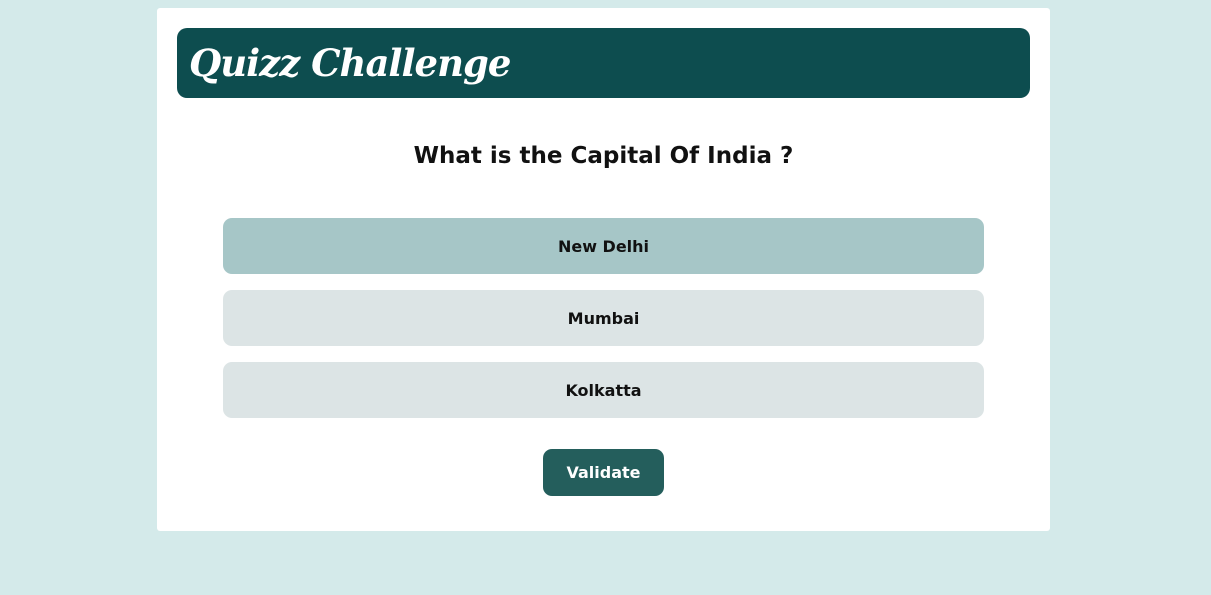  I want to click on app-title: Quizz Challenge, so click(350, 63).